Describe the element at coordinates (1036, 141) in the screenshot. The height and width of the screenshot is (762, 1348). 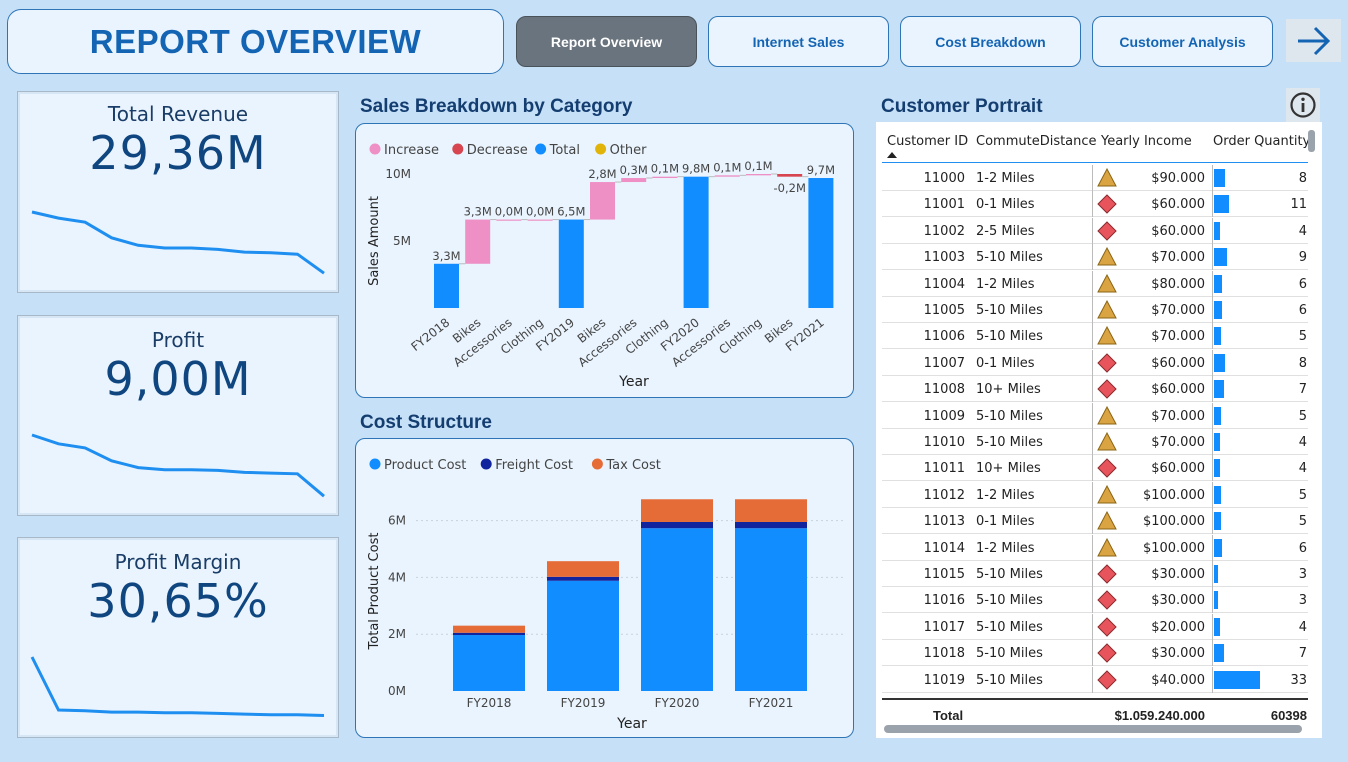
I see `column-header-commute-distance: CommuteDistance` at that location.